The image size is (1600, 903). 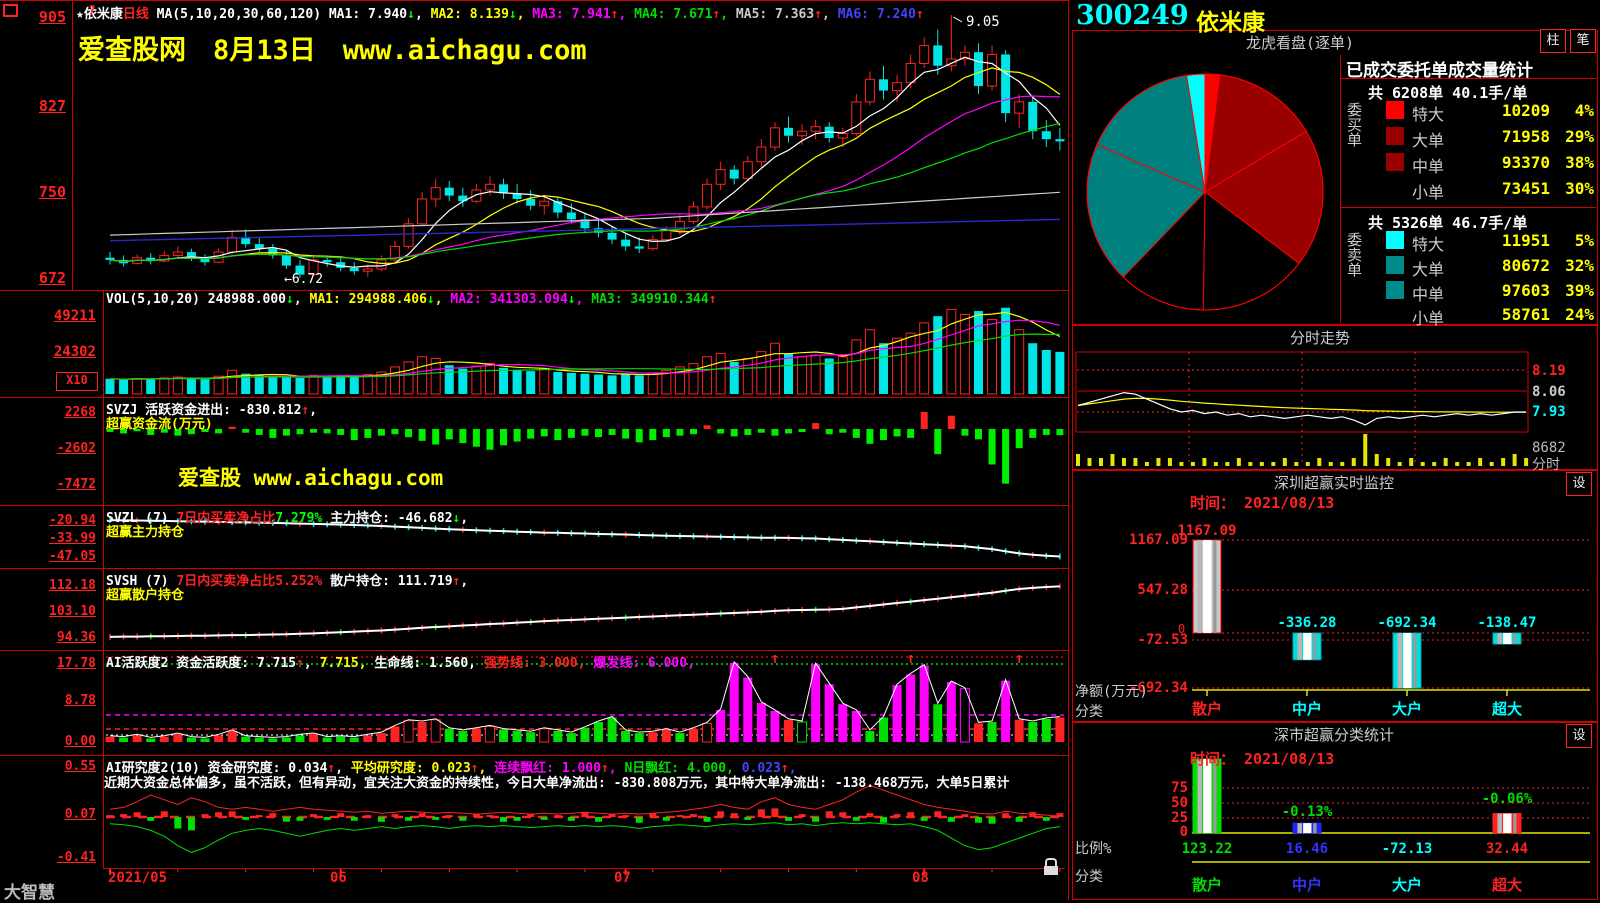 I want to click on header-segment: 主力持仓: -46.682, so click(x=387, y=518).